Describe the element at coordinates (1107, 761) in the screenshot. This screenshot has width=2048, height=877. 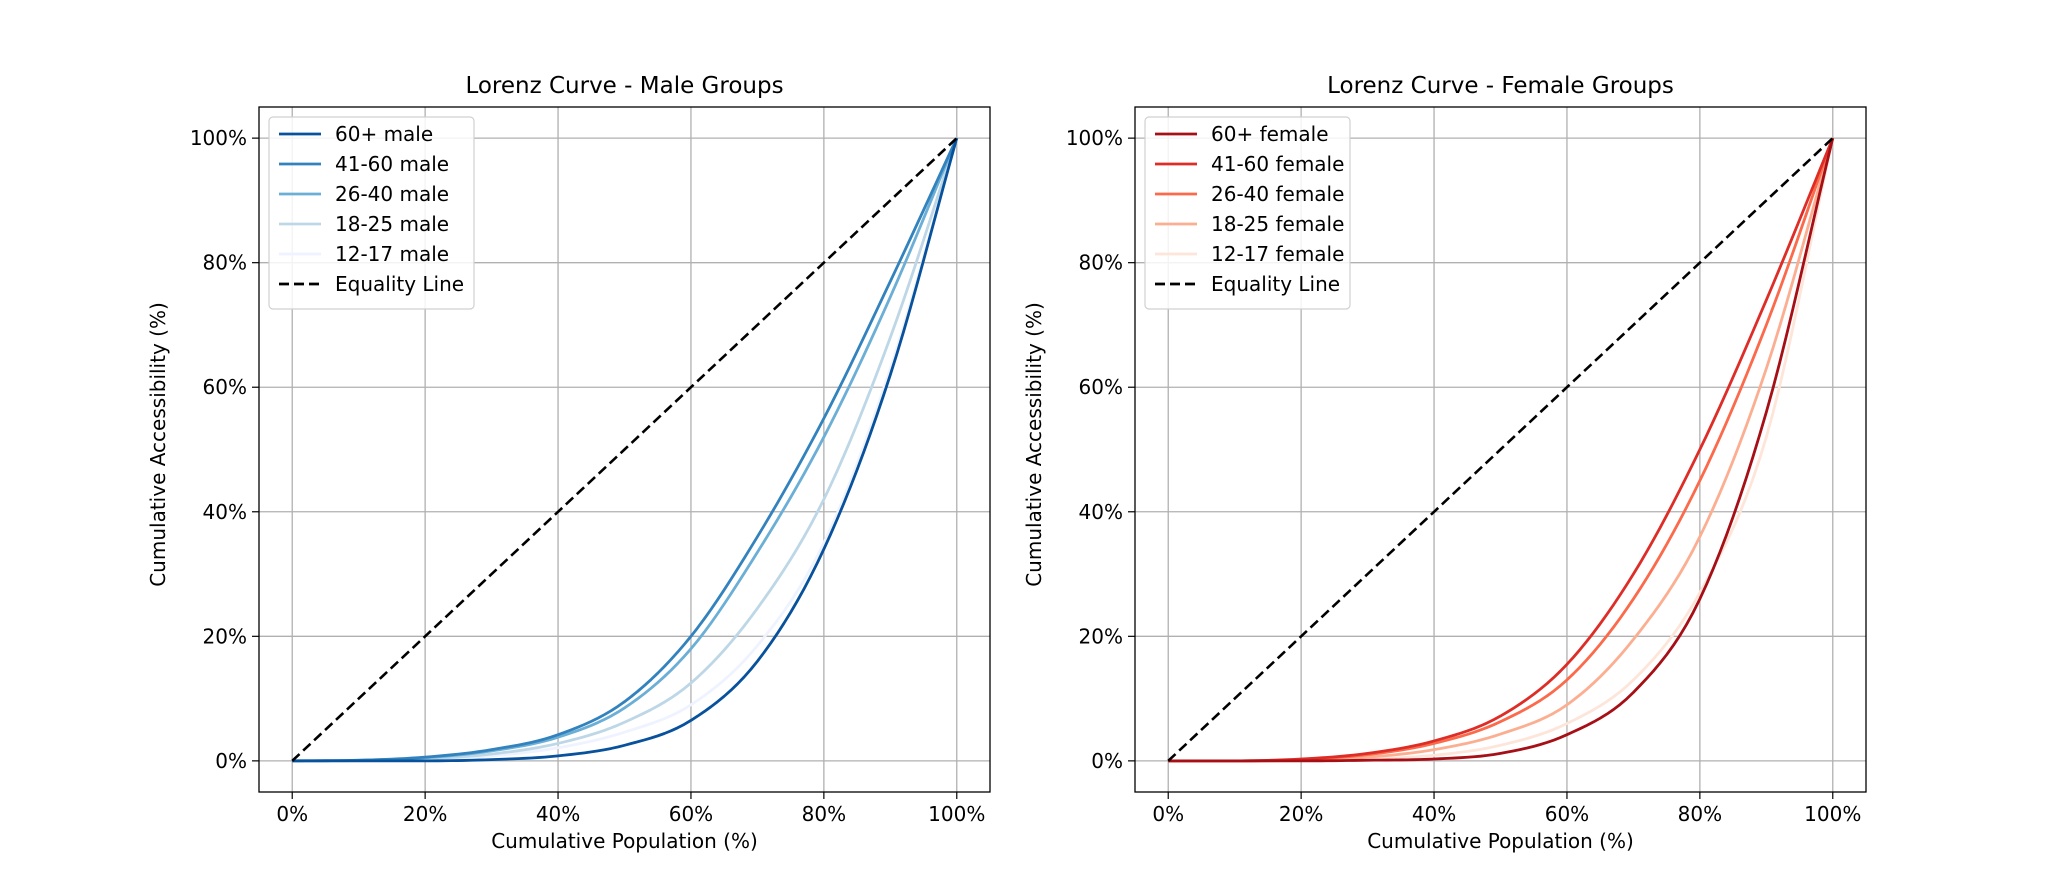
I see `female-y-tick-label: 0%` at that location.